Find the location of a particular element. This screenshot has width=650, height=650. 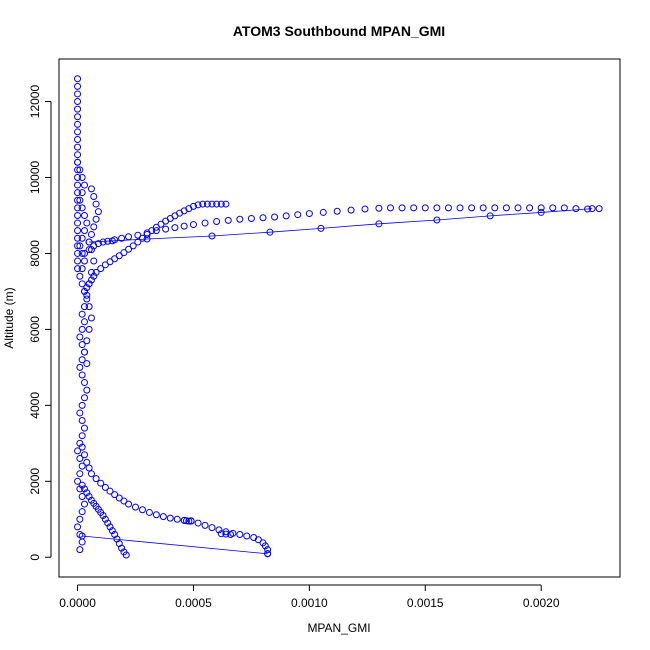

y-axis-label: Altitude (m) is located at coordinates (9, 317).